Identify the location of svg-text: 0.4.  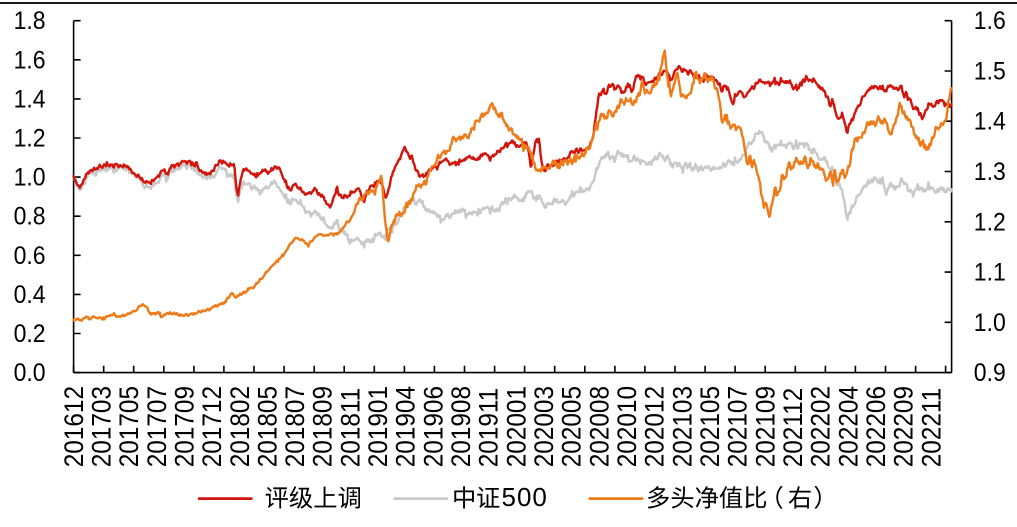
(30, 295).